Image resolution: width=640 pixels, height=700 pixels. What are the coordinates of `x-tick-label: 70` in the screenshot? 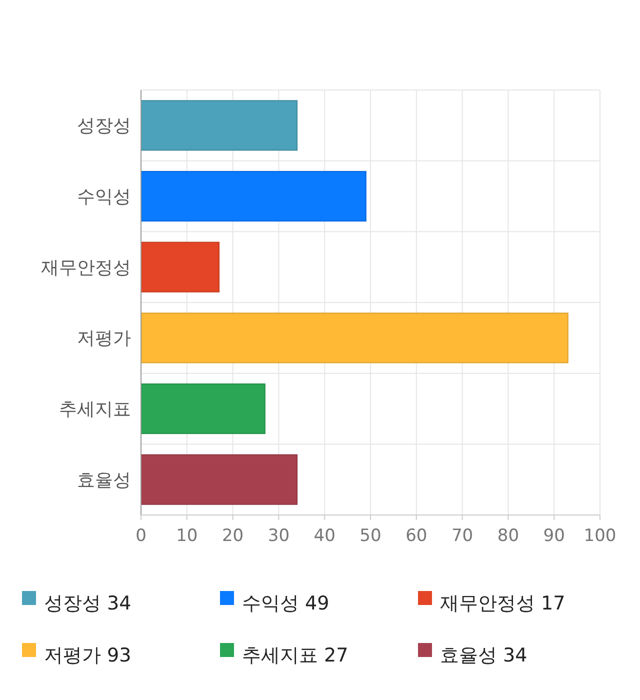 It's located at (462, 536).